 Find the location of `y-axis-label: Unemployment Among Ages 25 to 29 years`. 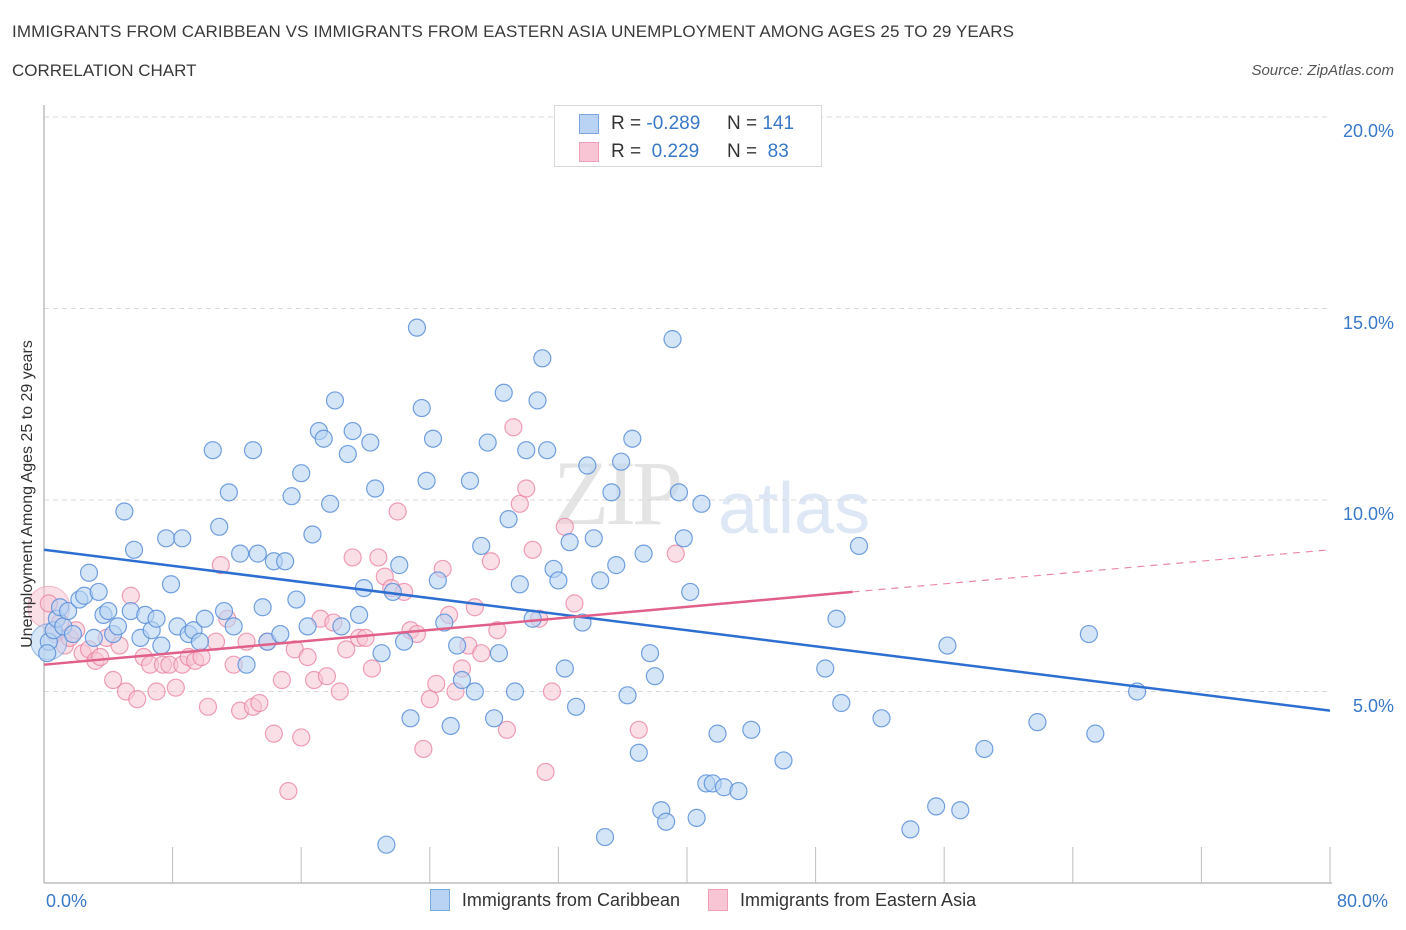

y-axis-label: Unemployment Among Ages 25 to 29 years is located at coordinates (27, 494).